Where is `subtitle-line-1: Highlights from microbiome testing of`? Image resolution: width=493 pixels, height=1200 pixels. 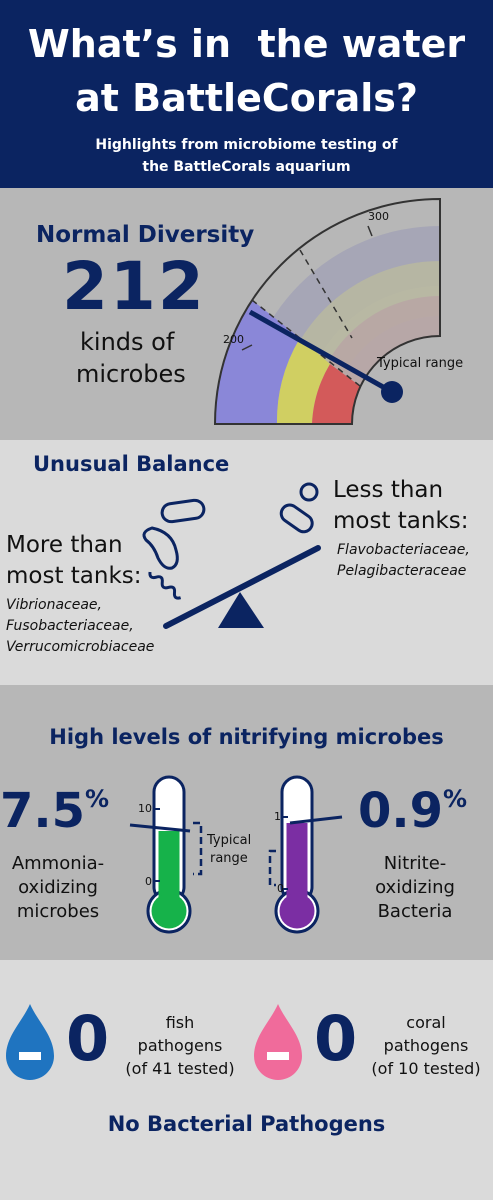 subtitle-line-1: Highlights from microbiome testing of is located at coordinates (246, 145).